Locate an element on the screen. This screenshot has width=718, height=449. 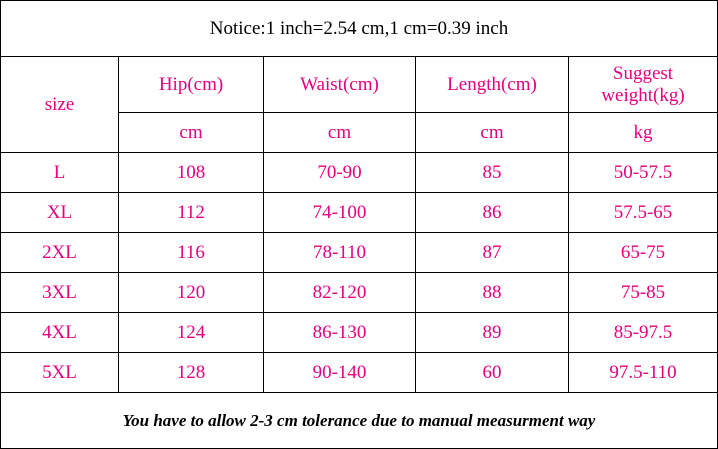
size-value: 82-120 is located at coordinates (339, 292).